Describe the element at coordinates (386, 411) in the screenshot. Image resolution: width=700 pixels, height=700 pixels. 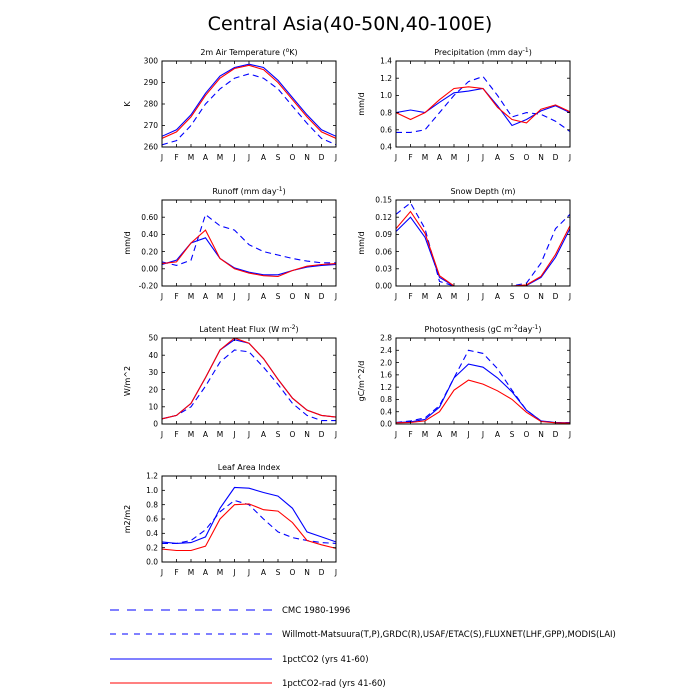
I see `y-tick-label: 0.4` at that location.